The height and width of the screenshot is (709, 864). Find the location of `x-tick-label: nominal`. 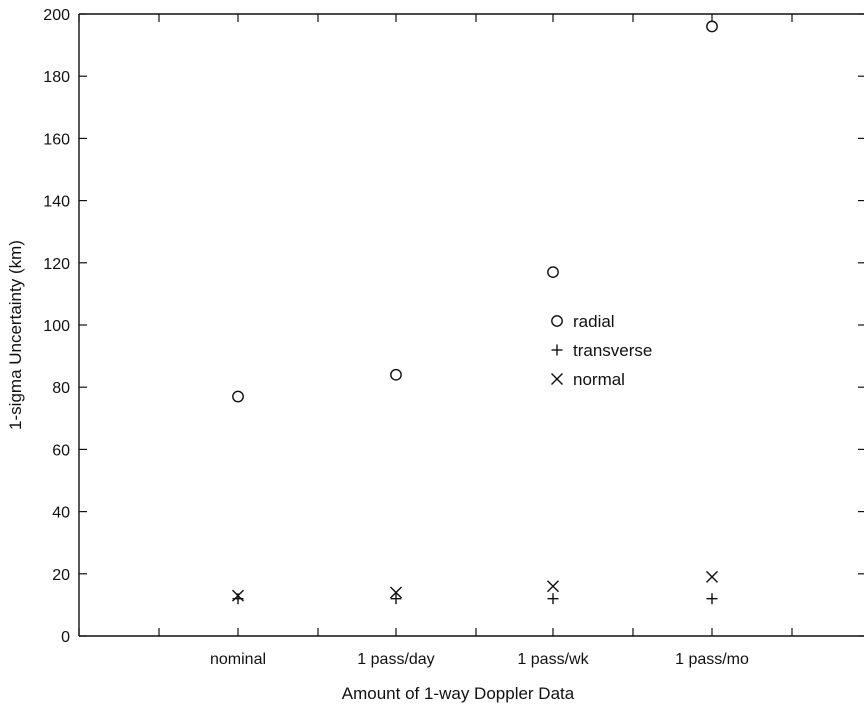

x-tick-label: nominal is located at coordinates (238, 659).